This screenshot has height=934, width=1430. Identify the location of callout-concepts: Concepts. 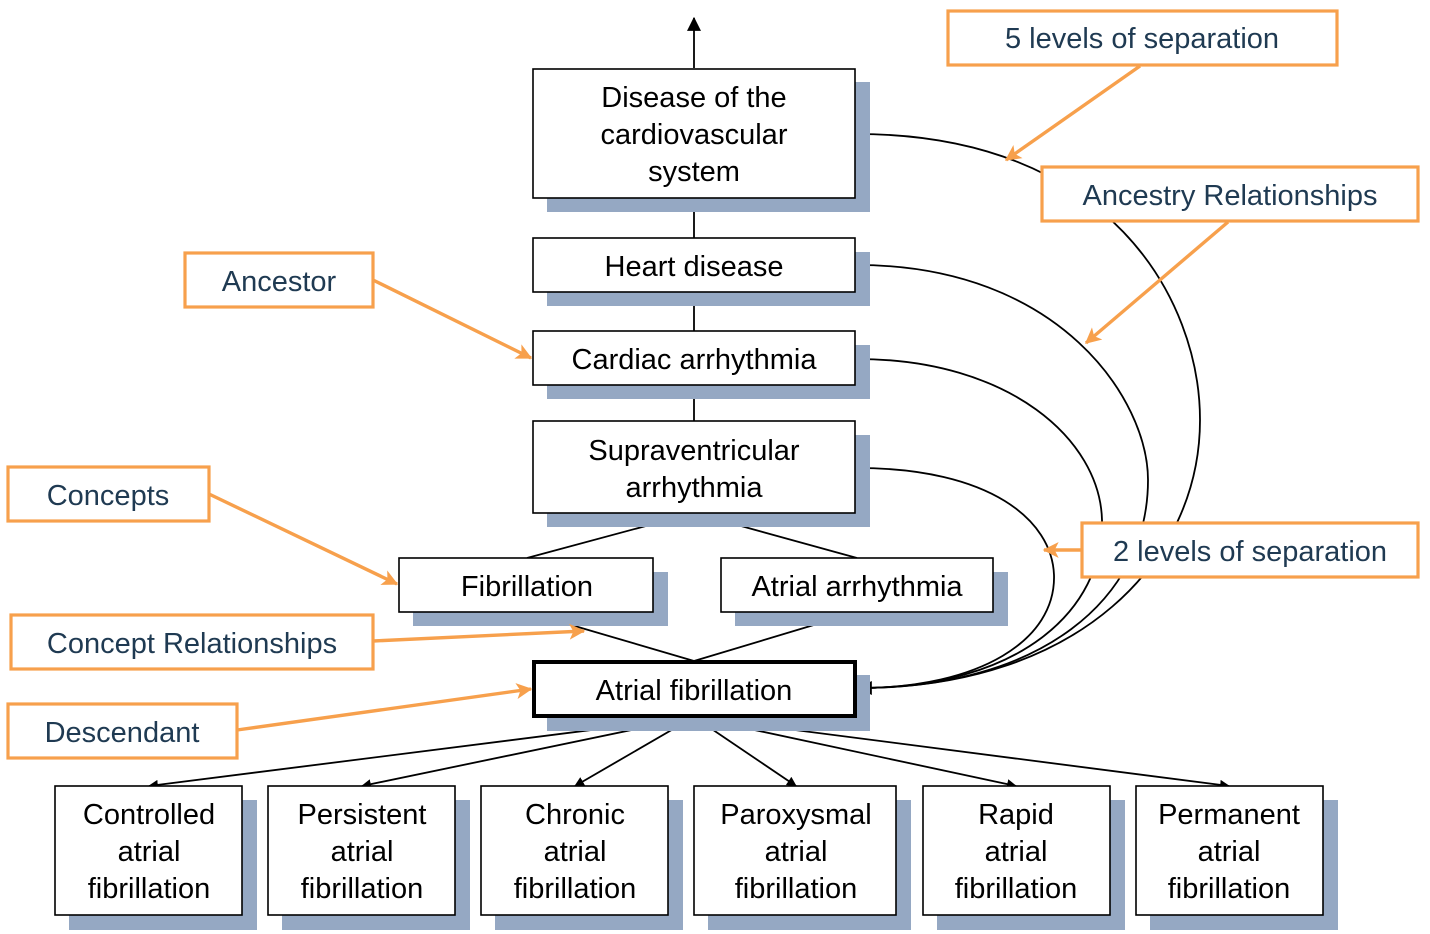
(108, 494).